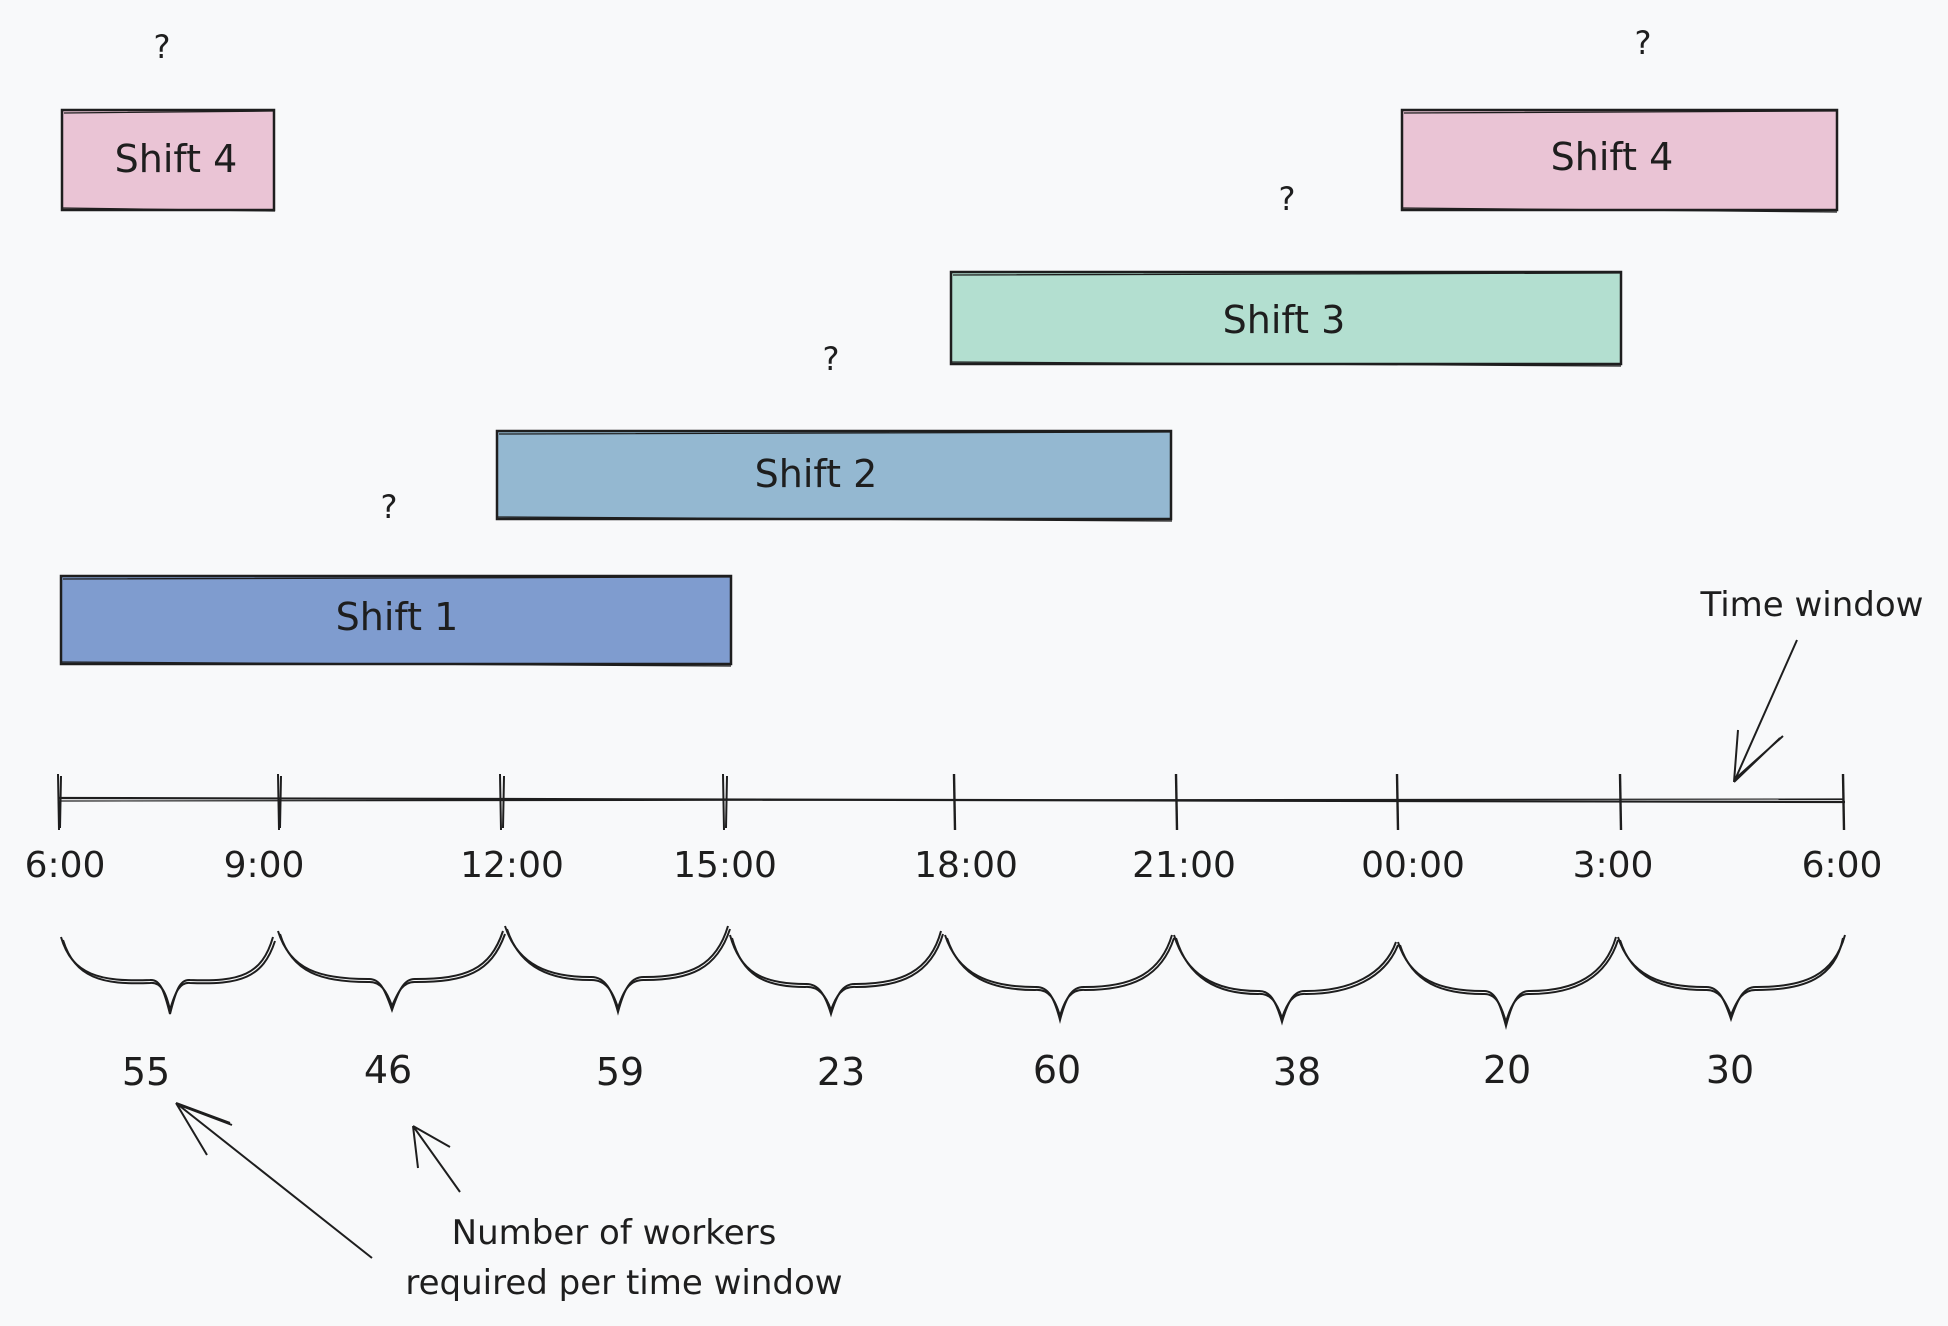 The image size is (1948, 1326). What do you see at coordinates (1811, 605) in the screenshot?
I see `time-window-label: Time window` at bounding box center [1811, 605].